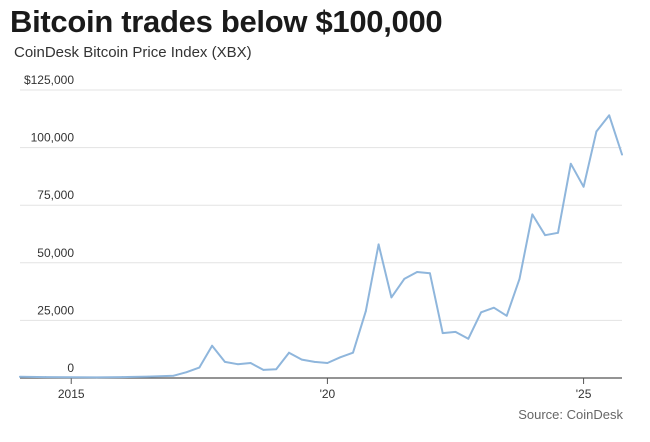  Describe the element at coordinates (55, 310) in the screenshot. I see `y-tick-label: 25,000` at that location.